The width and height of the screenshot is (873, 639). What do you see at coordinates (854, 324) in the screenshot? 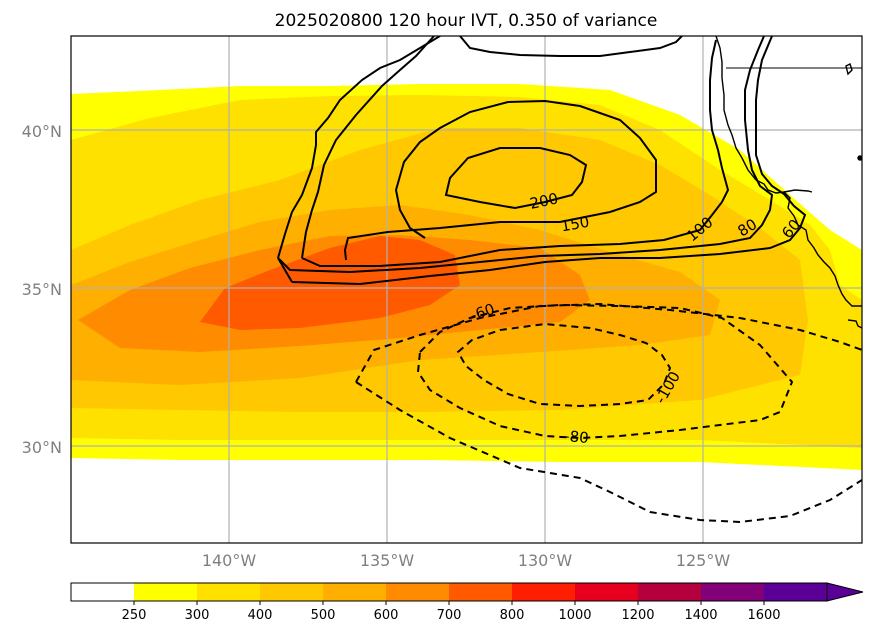
I see `coastline-south` at bounding box center [854, 324].